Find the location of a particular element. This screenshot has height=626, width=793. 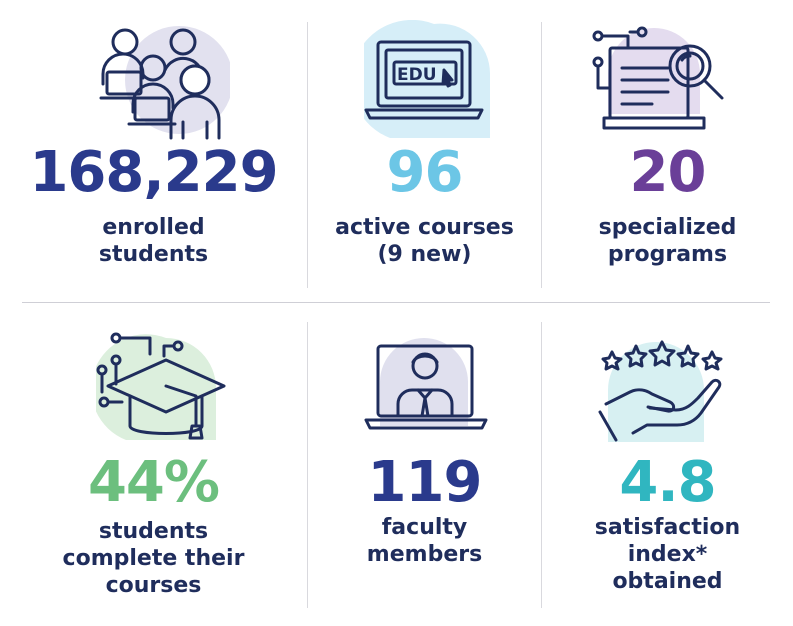

stat-number: 96 is located at coordinates (425, 172).